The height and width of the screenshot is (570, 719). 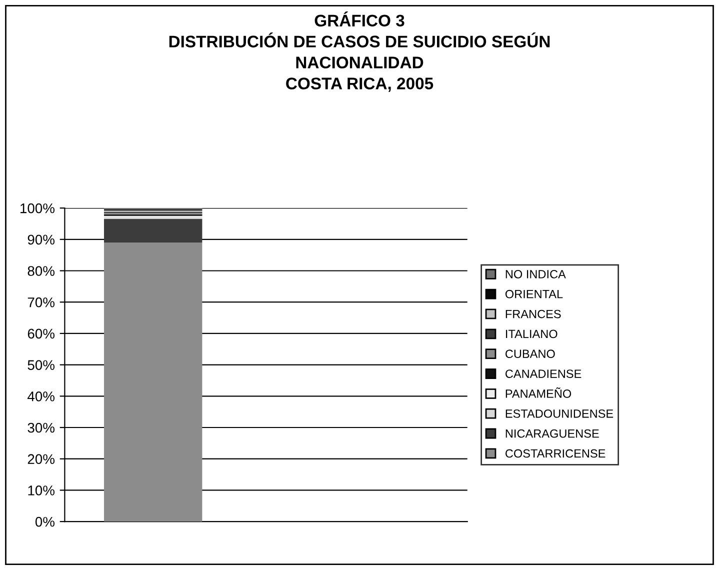 What do you see at coordinates (359, 52) in the screenshot?
I see `chart-title: GRÁFICO 3 DISTRIBUCIÓN DE CASOS DE SUICIDIO SEGÚN NACIONALIDAD COSTA RICA, 2005` at bounding box center [359, 52].